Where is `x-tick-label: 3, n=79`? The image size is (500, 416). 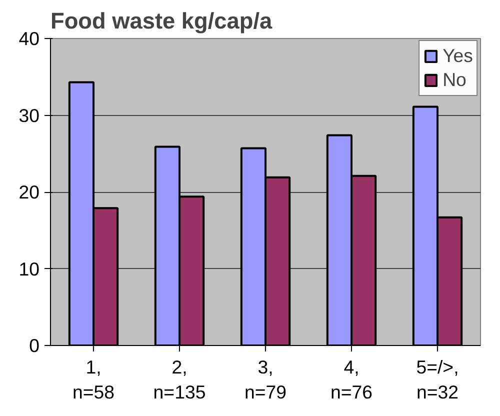
x-tick-label: 3, n=79 is located at coordinates (265, 379).